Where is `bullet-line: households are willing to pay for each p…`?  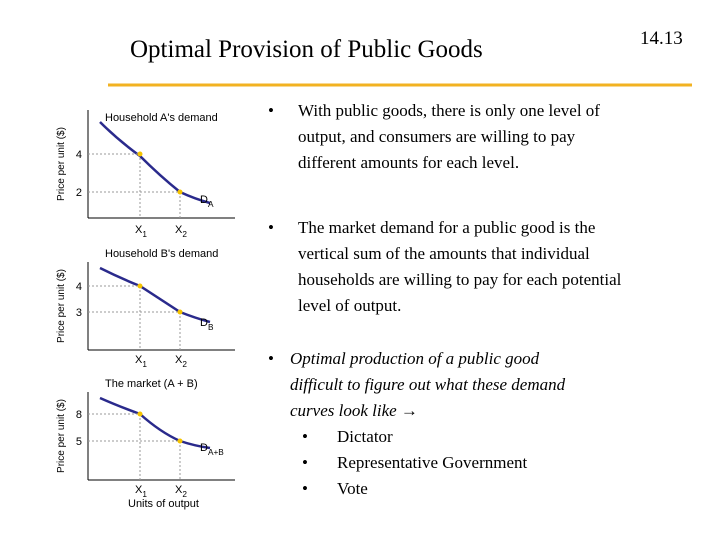 bullet-line: households are willing to pay for each p… is located at coordinates (460, 279).